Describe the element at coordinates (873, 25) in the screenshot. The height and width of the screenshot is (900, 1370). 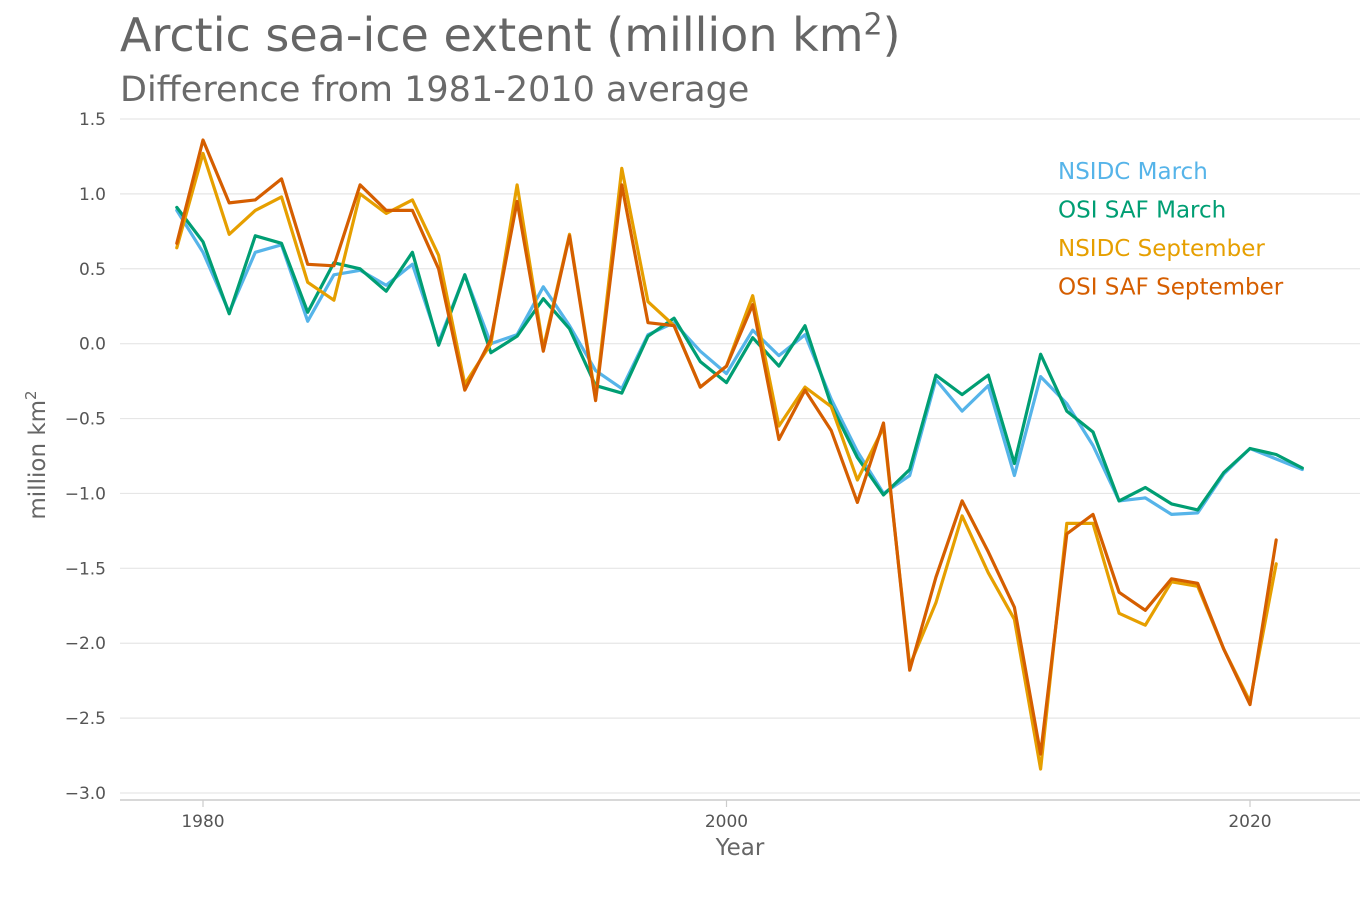
I see `chart-title-superscript: 2` at that location.